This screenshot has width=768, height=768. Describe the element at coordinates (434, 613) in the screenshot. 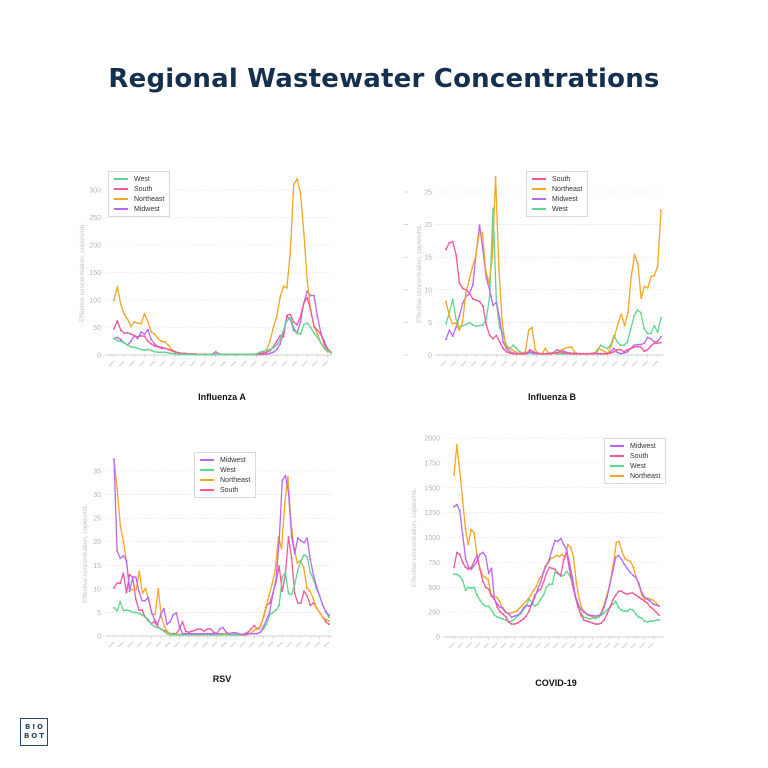

I see `y-tick-label: 250` at that location.